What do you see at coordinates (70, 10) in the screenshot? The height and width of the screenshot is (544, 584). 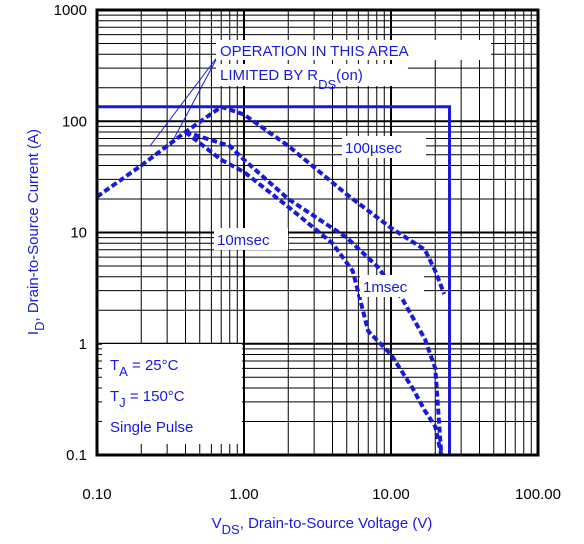 I see `y-tick-label: 1000` at bounding box center [70, 10].